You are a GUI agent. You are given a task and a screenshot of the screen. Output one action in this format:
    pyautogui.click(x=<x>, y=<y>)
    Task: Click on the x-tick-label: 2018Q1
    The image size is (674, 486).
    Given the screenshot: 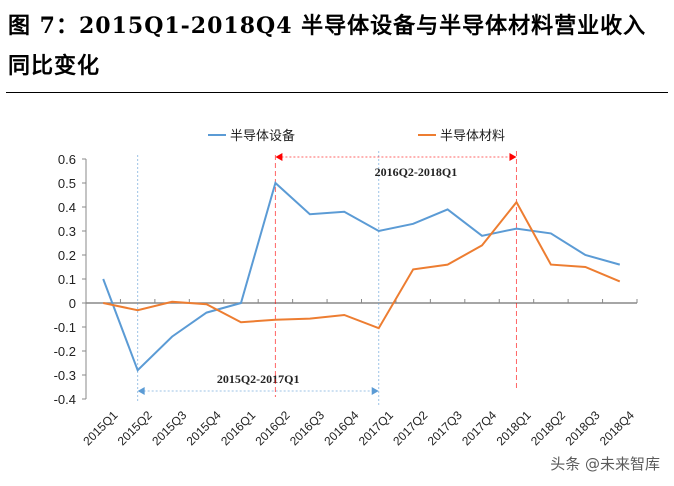 What is the action you would take?
    pyautogui.click(x=514, y=428)
    